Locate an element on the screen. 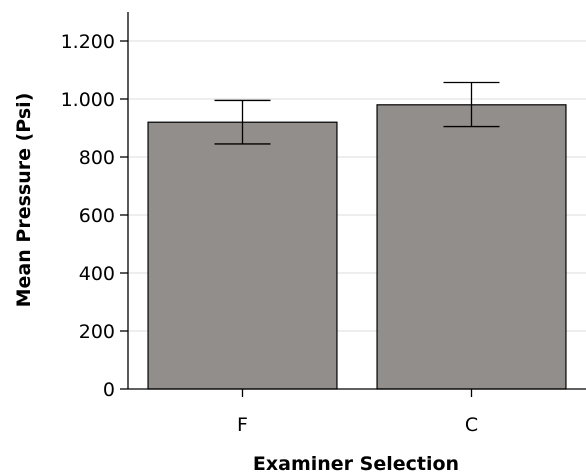 The image size is (586, 475). x-axis-title: Examiner Selection is located at coordinates (356, 464).